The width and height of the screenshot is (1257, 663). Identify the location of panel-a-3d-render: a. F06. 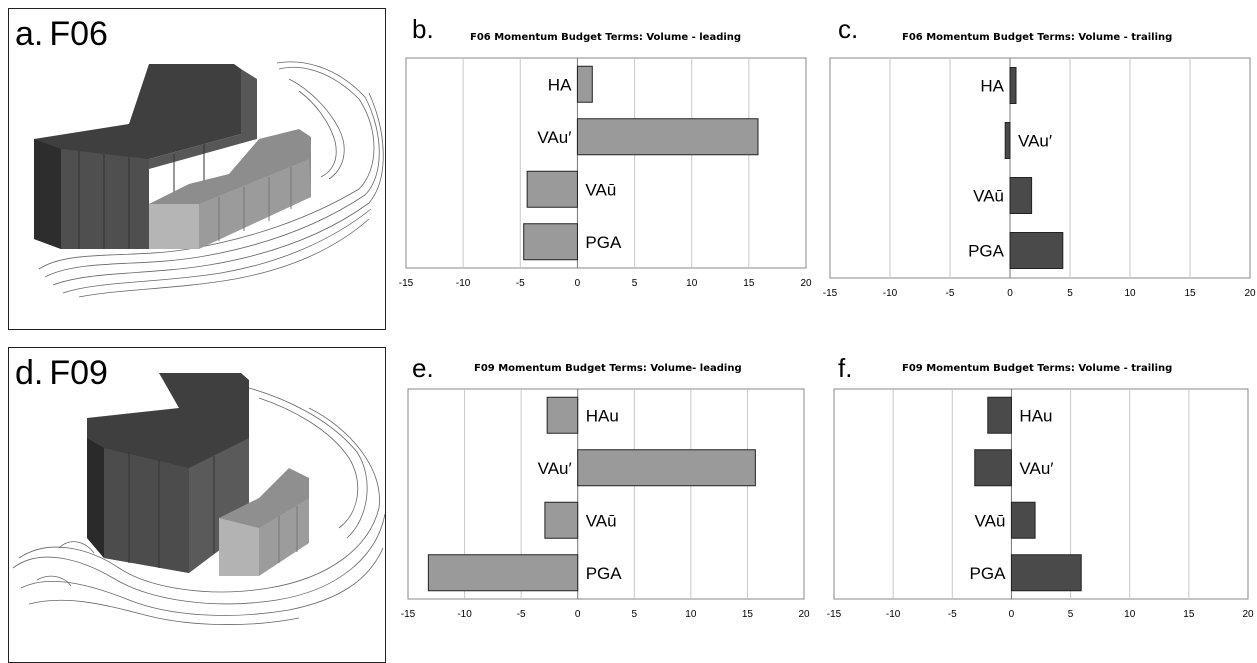
(197, 169).